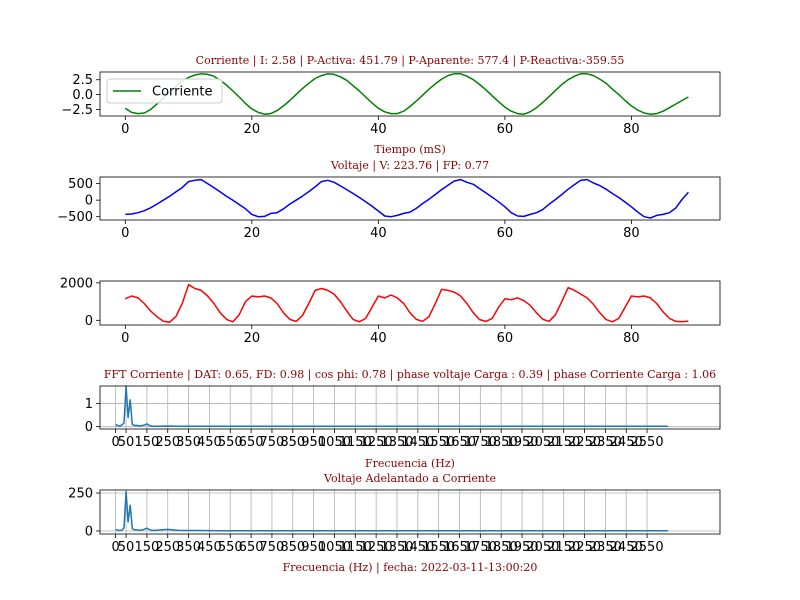  I want to click on y-tick-label: 2000, so click(76, 283).